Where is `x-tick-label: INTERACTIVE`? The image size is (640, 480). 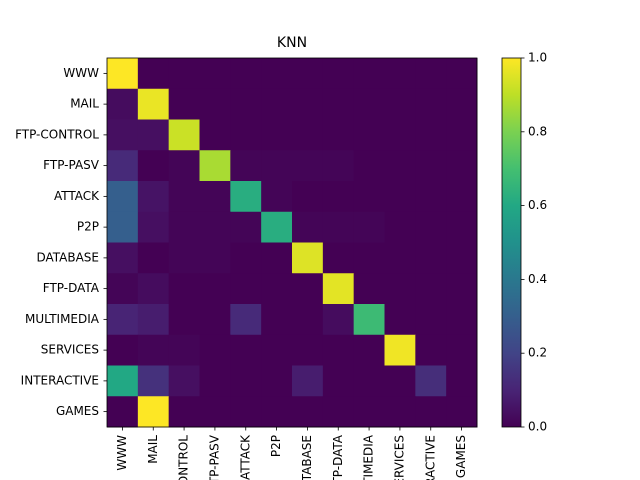 x-tick-label: INTERACTIVE is located at coordinates (430, 457).